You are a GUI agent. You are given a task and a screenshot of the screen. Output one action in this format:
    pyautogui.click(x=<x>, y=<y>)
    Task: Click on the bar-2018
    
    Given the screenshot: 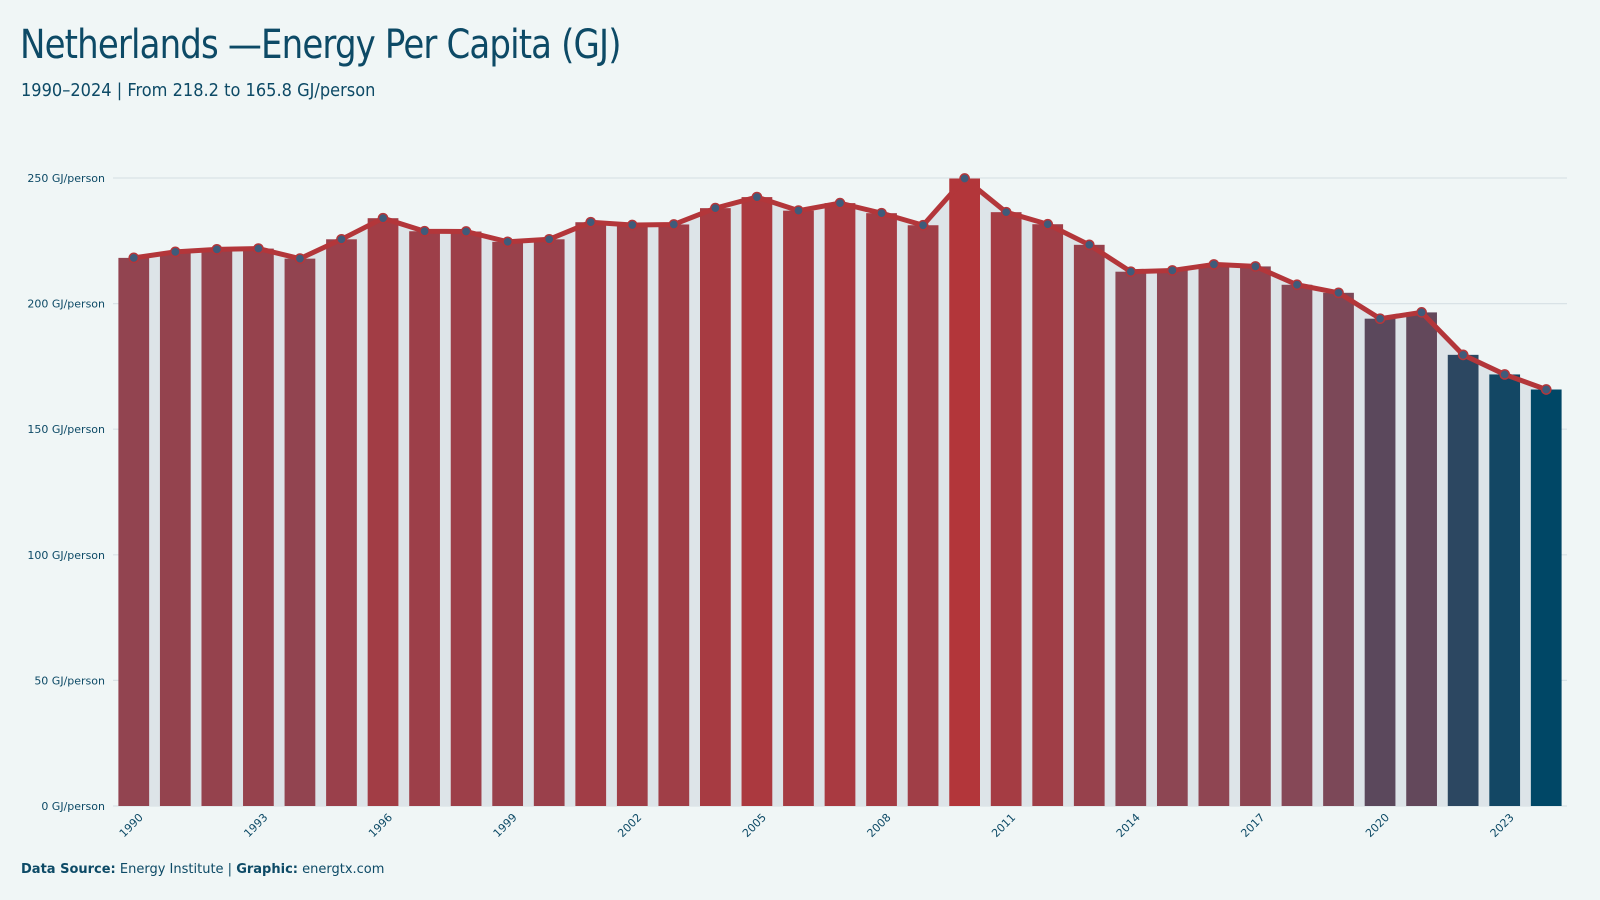 What is the action you would take?
    pyautogui.click(x=1297, y=545)
    